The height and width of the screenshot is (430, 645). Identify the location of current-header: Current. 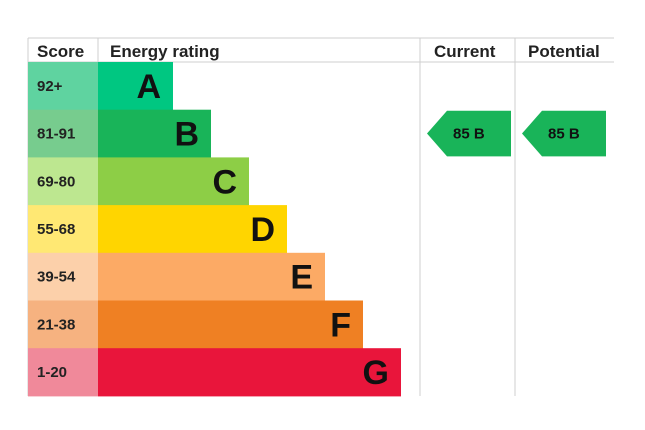
(465, 51).